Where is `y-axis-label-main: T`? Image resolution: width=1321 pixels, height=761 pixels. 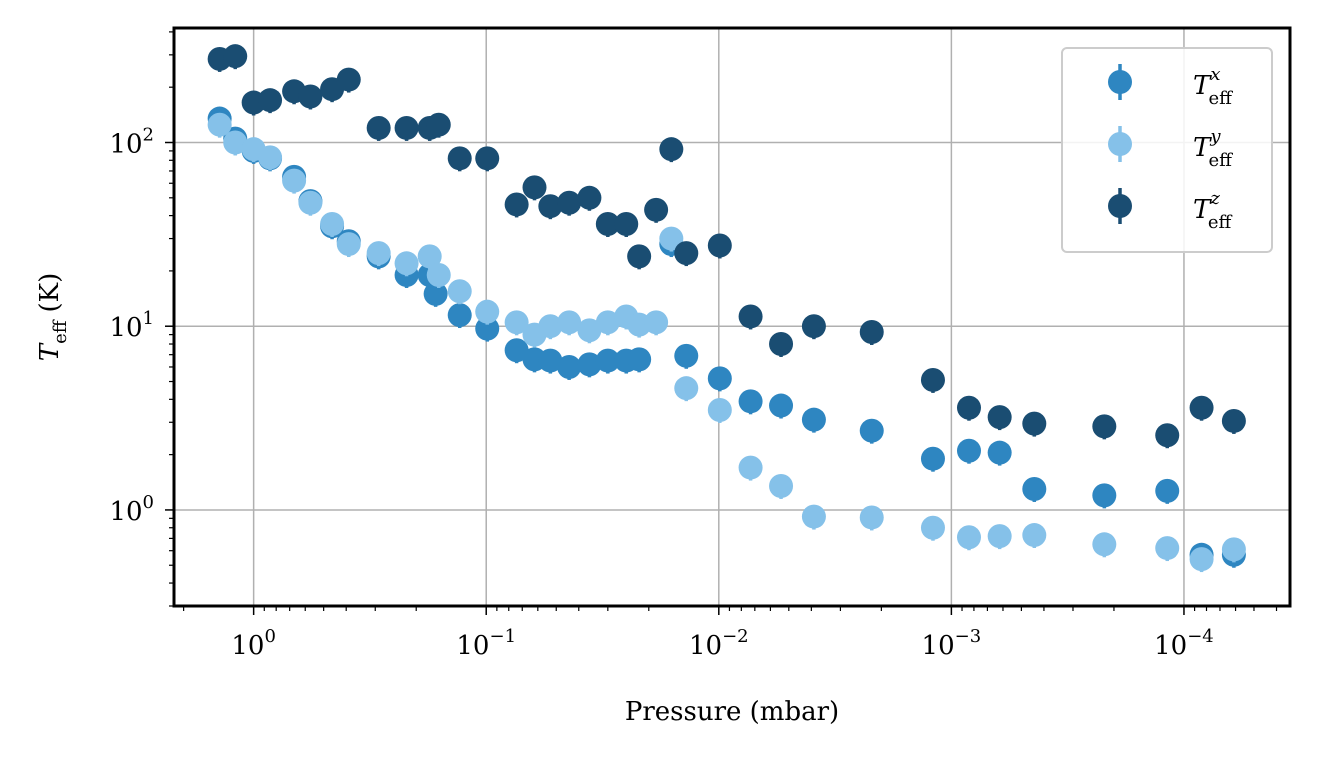
y-axis-label-main: T is located at coordinates (50, 351).